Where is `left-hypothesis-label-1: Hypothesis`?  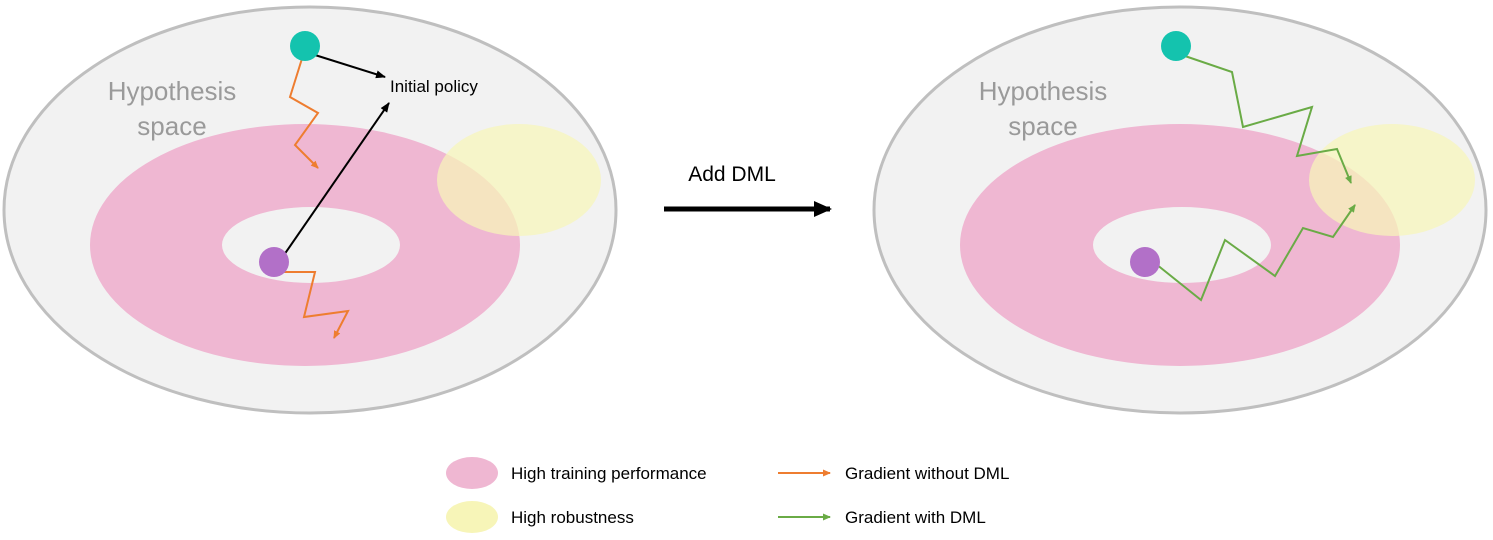
left-hypothesis-label-1: Hypothesis is located at coordinates (172, 91).